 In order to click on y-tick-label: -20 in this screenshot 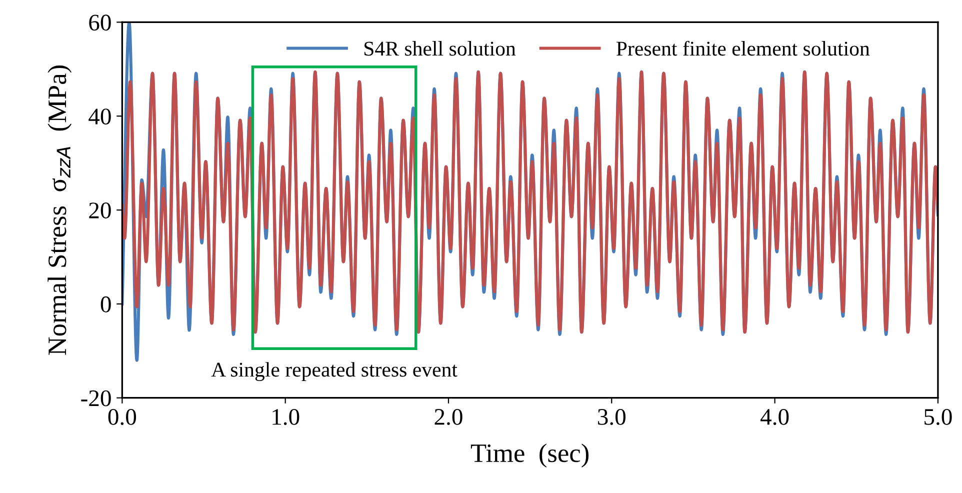, I will do `click(96, 398)`.